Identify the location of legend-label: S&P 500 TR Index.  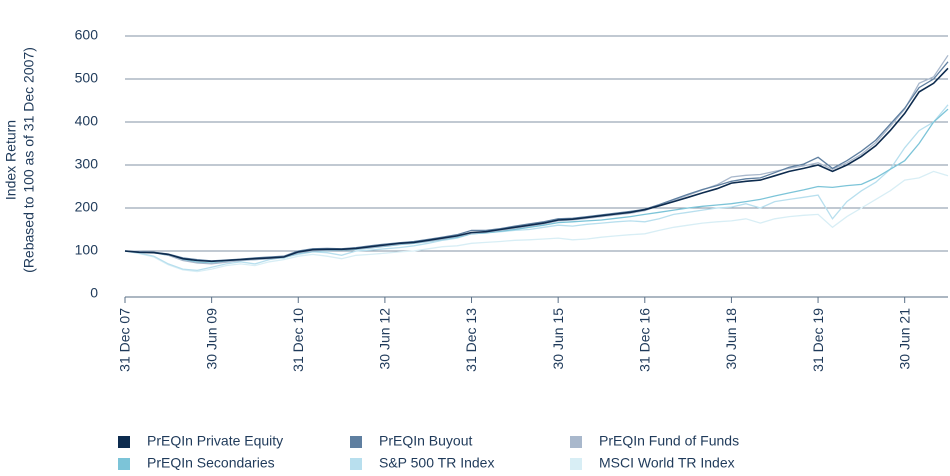
(436, 463).